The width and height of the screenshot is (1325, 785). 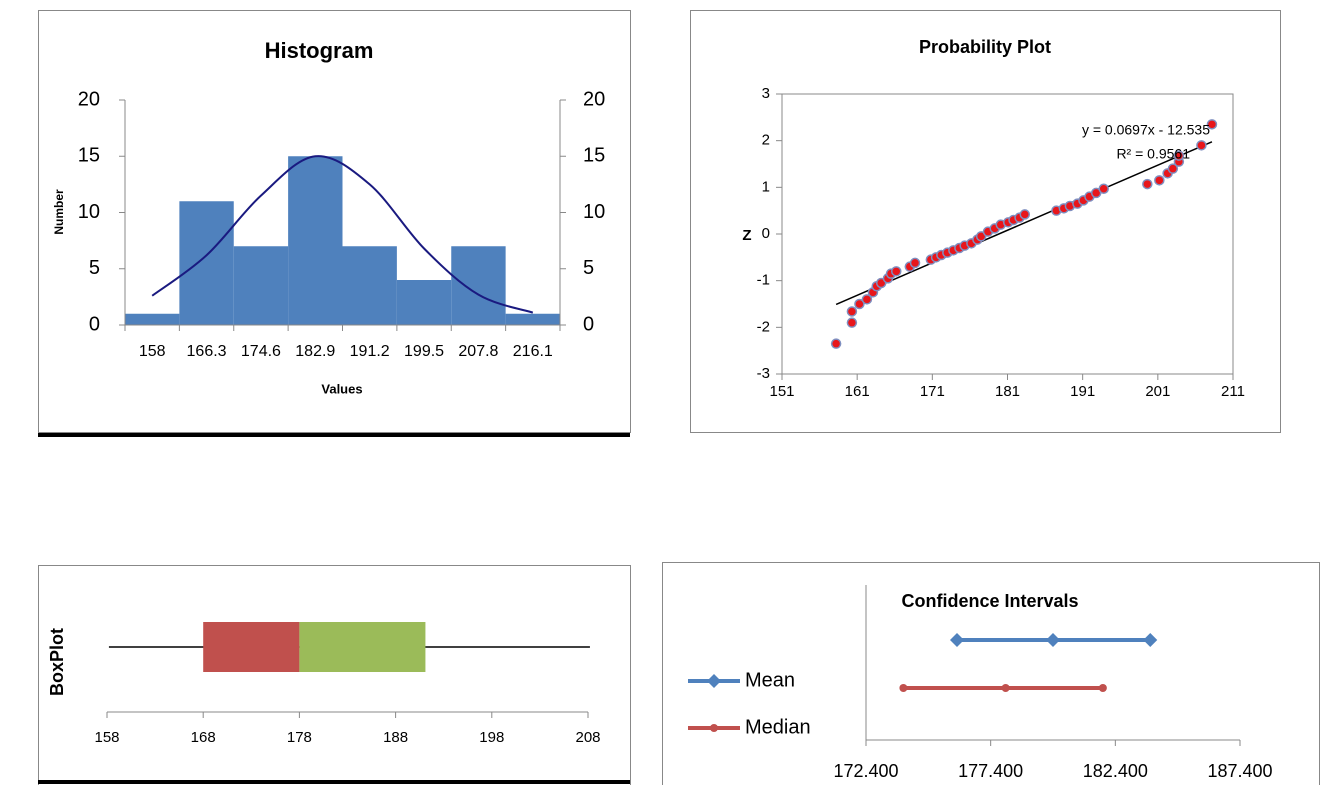 I want to click on y-axis-title: Number, so click(x=59, y=212).